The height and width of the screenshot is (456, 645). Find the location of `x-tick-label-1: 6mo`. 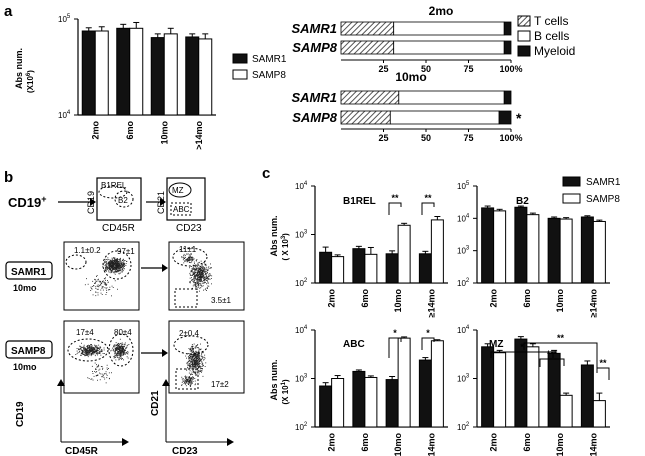

x-tick-label-1: 6mo is located at coordinates (365, 442).